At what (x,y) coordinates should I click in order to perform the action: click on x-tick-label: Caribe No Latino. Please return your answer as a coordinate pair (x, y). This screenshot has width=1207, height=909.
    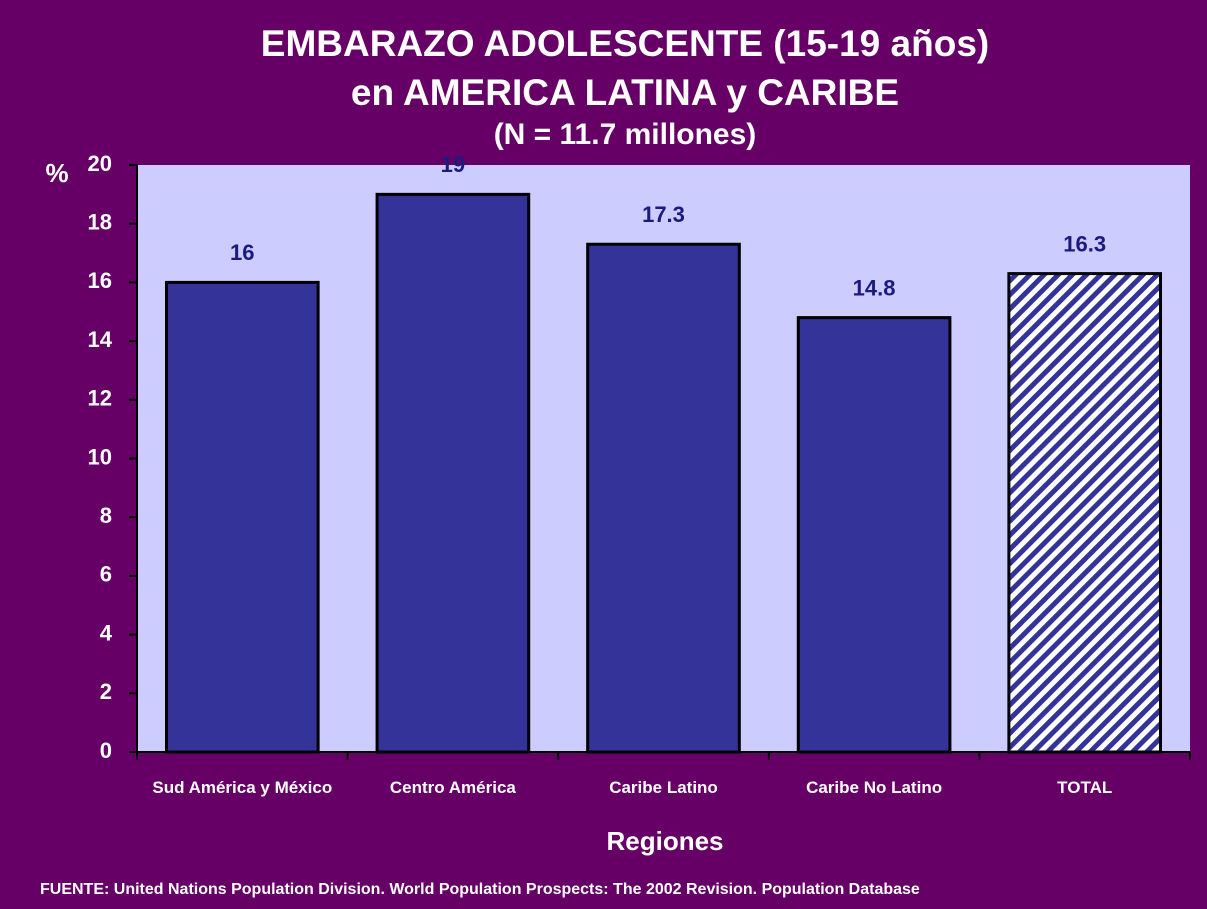
    Looking at the image, I should click on (874, 787).